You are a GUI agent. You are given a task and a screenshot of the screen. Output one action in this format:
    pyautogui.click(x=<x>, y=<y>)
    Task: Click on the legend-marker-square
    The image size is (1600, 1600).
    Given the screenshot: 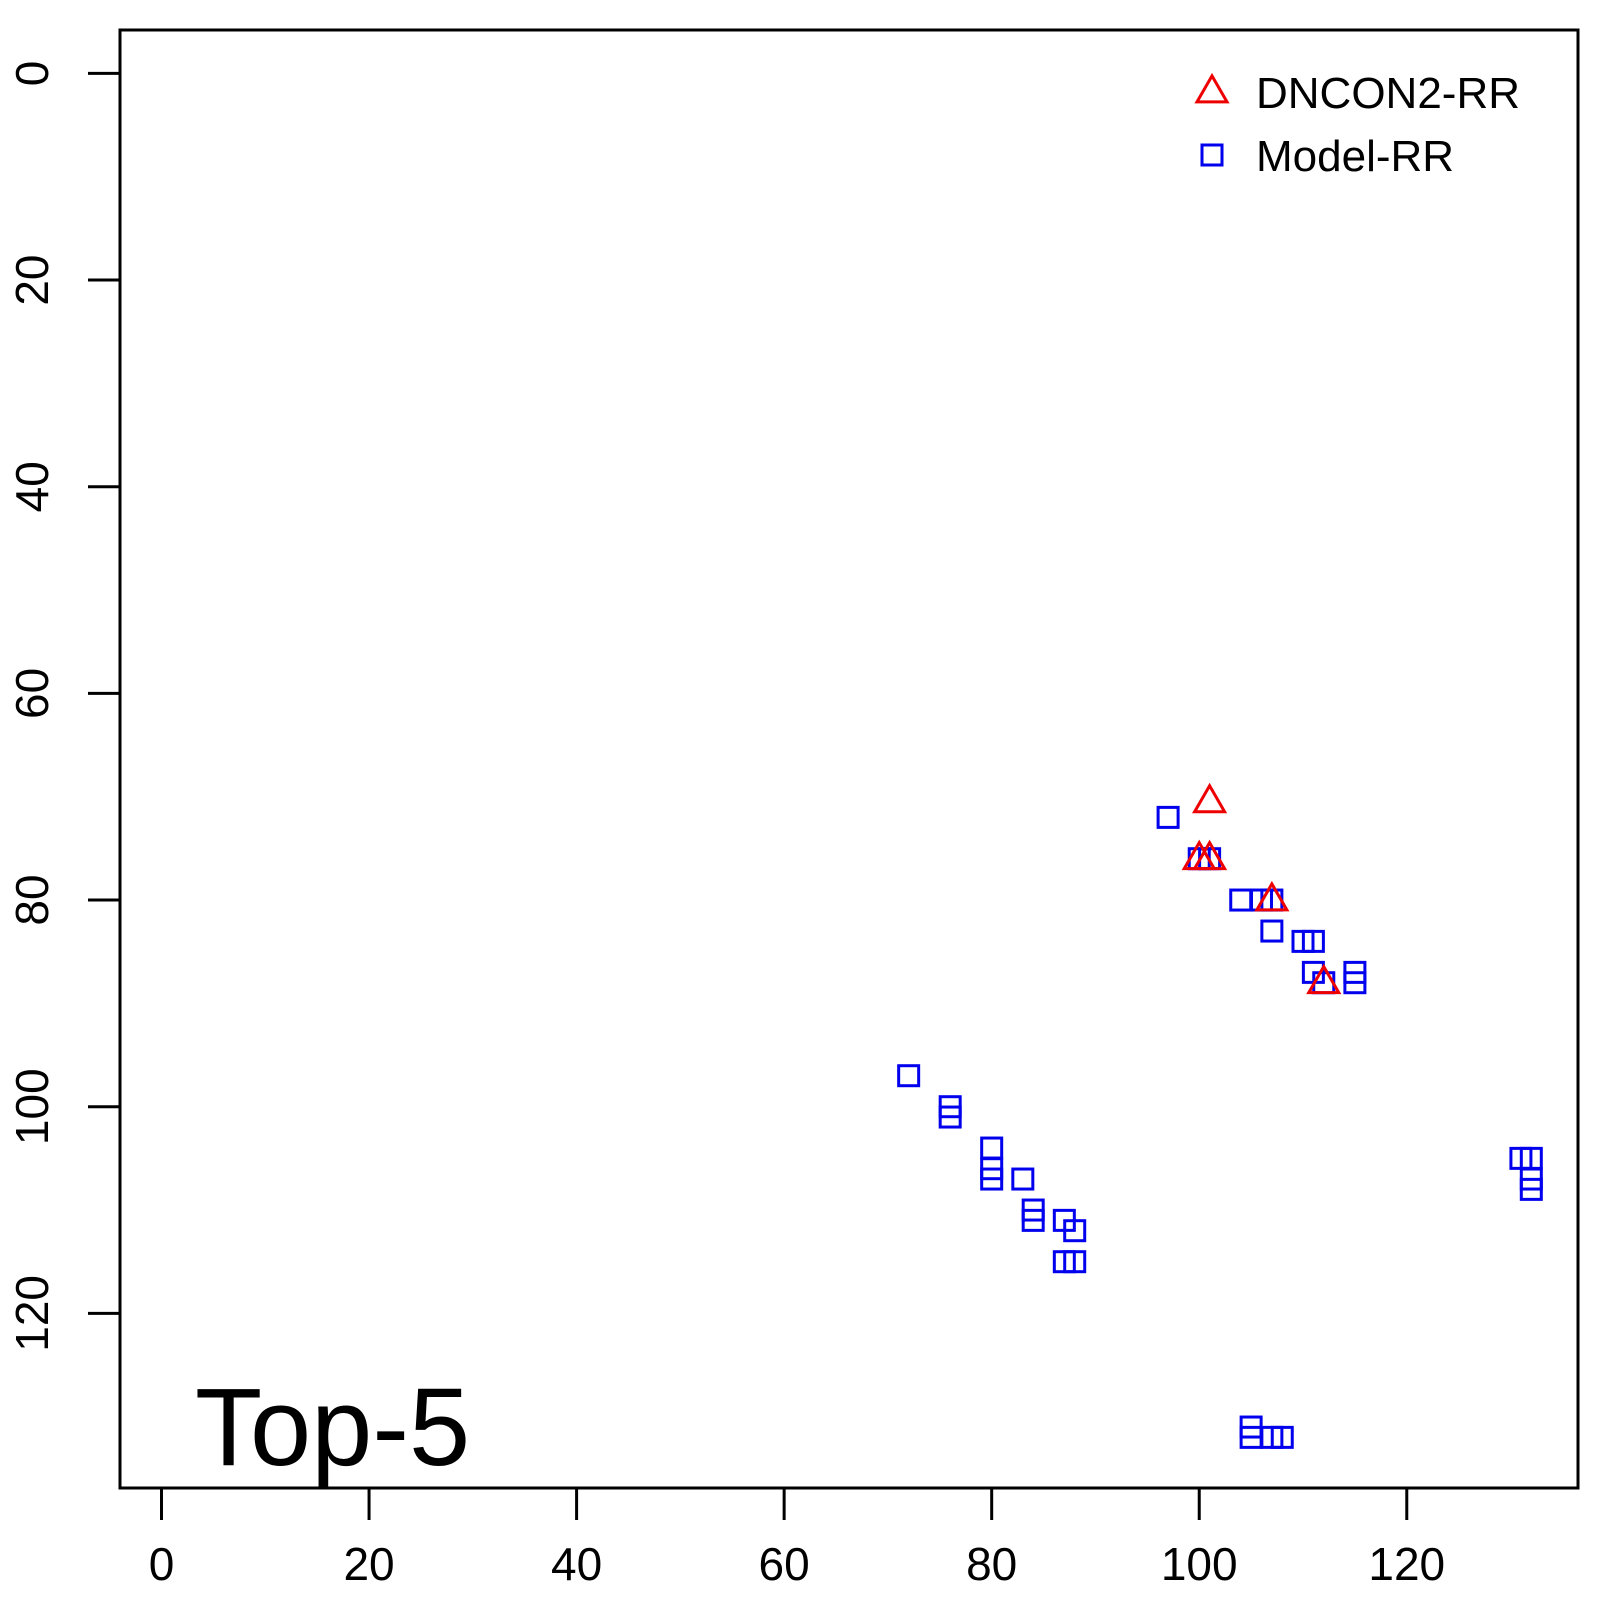 What is the action you would take?
    pyautogui.click(x=1212, y=155)
    